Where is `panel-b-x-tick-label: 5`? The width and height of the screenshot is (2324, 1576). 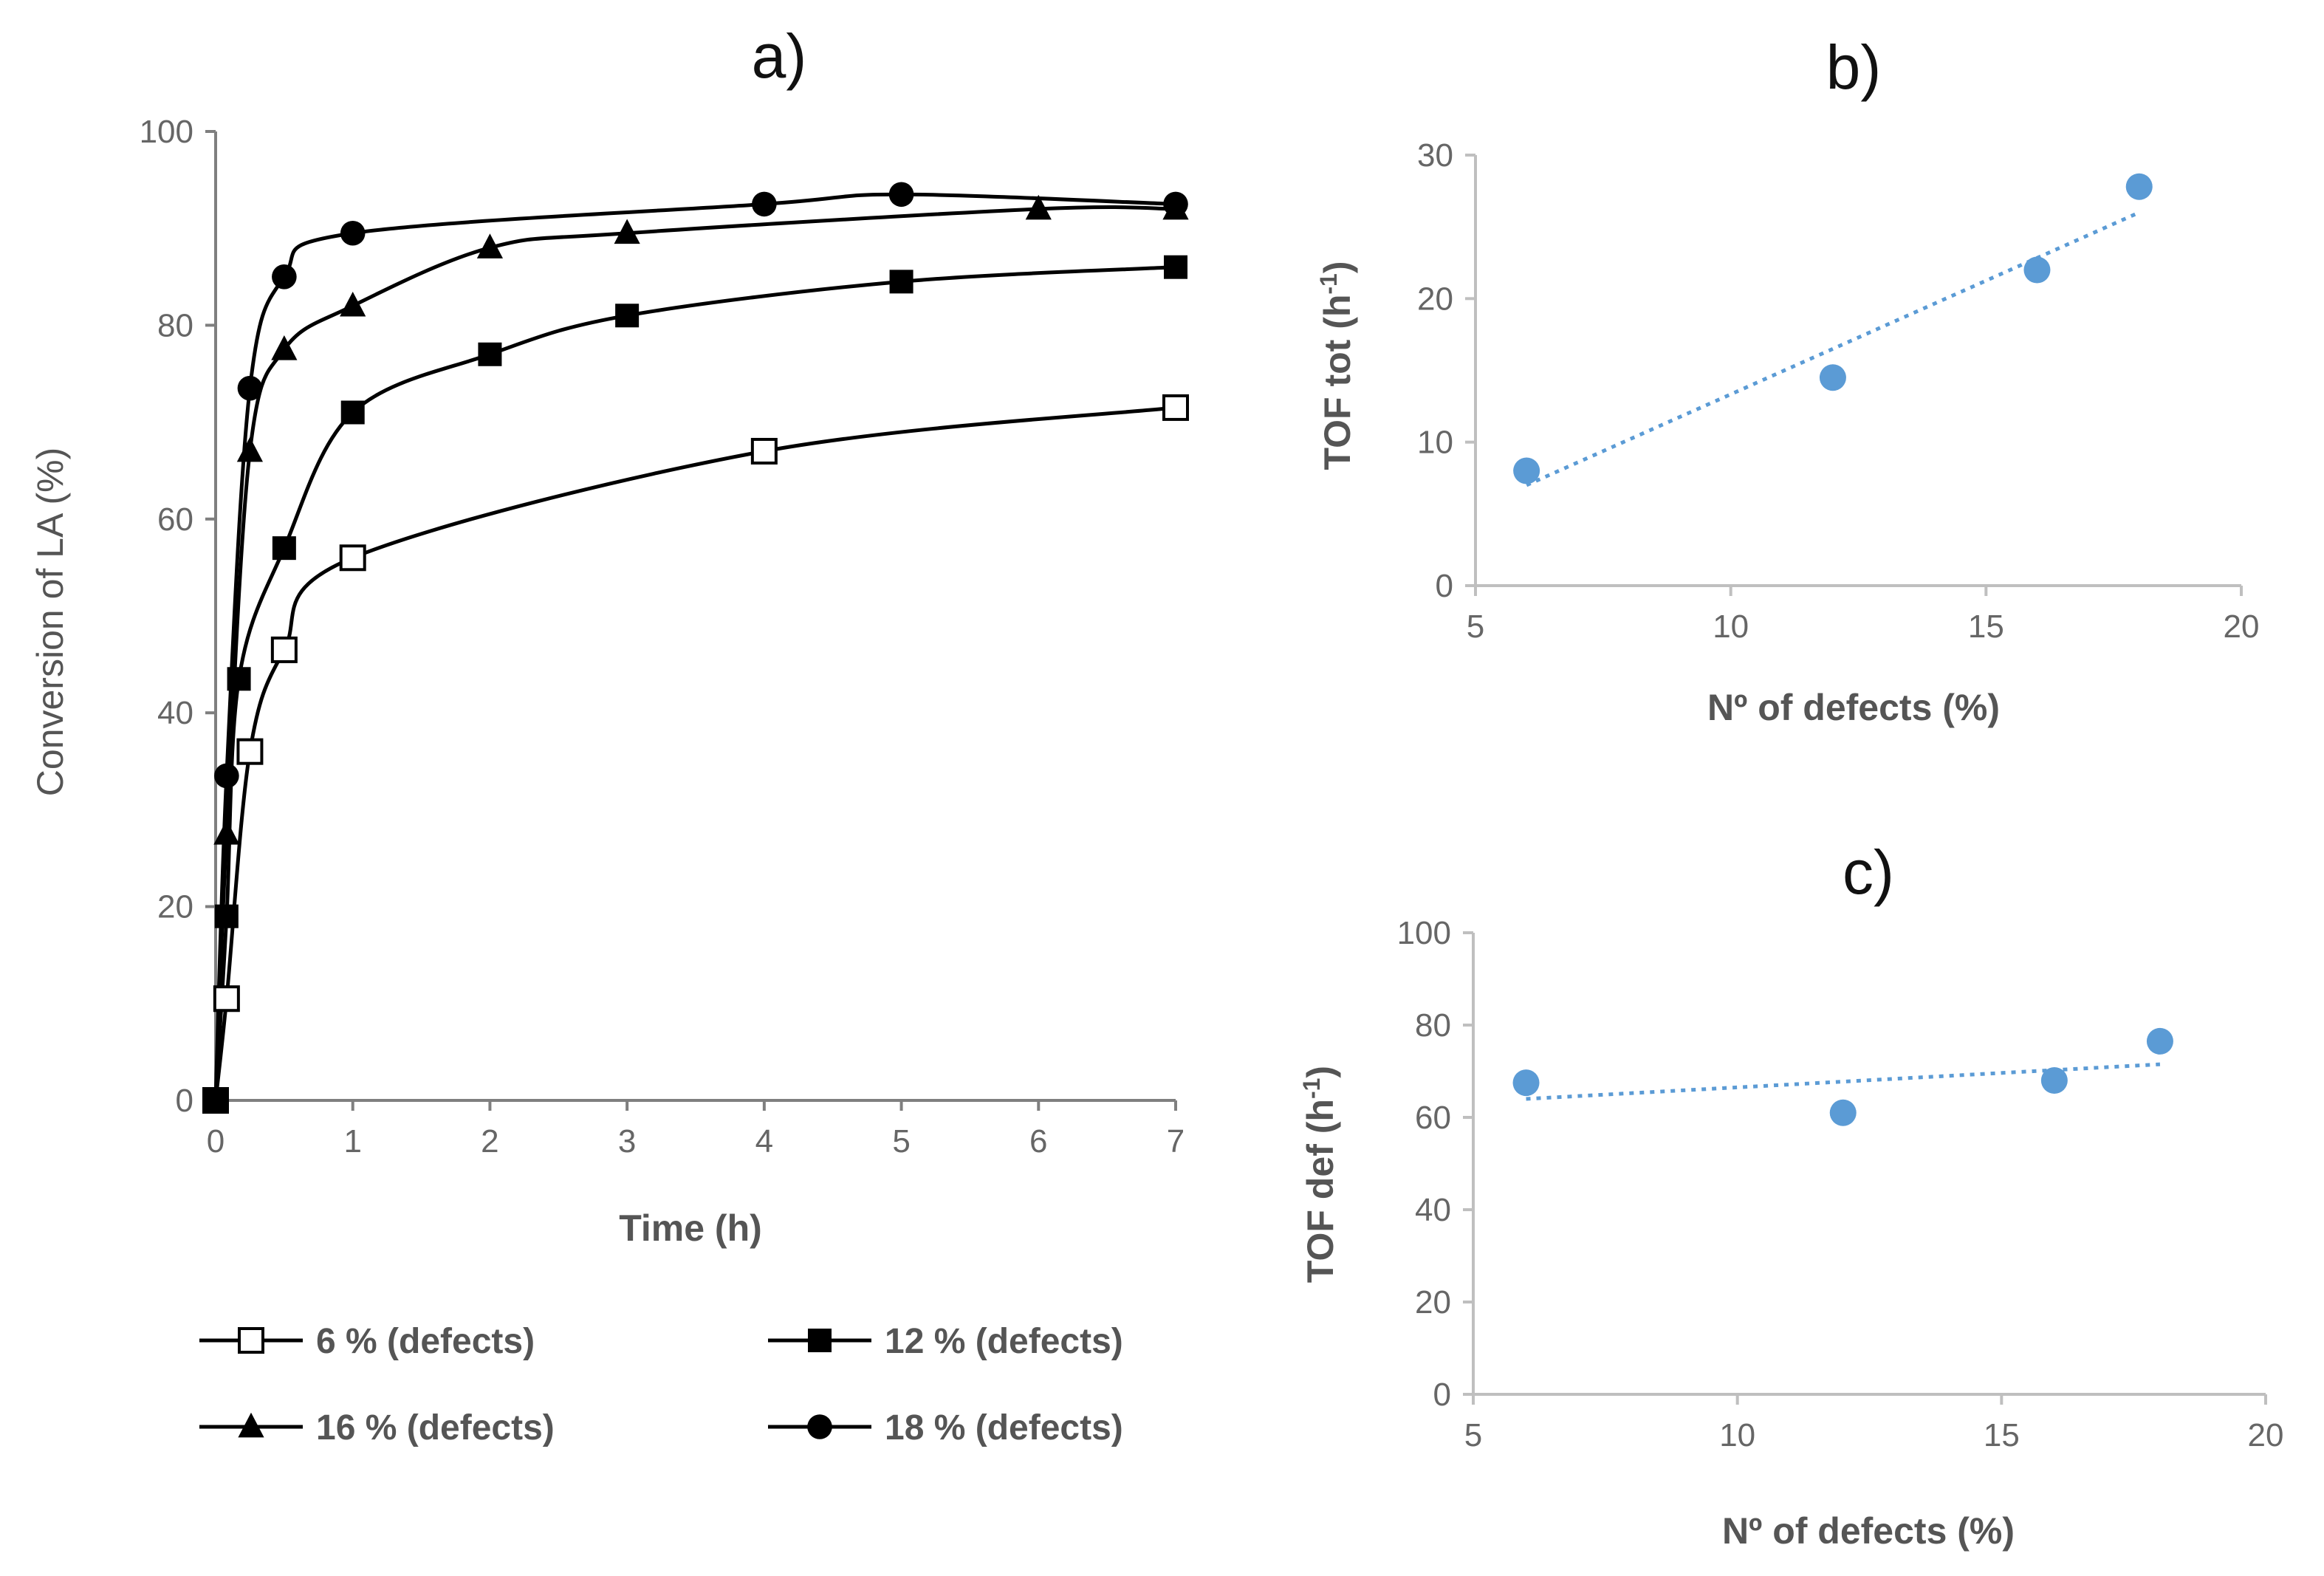
panel-b-x-tick-label: 5 is located at coordinates (1476, 627).